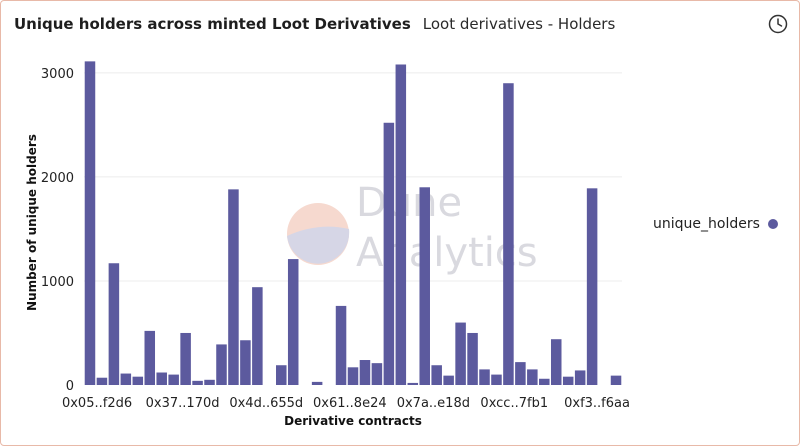  Describe the element at coordinates (57, 230) in the screenshot. I see `y-tick-labels: 0 1000 2000 3000` at that location.